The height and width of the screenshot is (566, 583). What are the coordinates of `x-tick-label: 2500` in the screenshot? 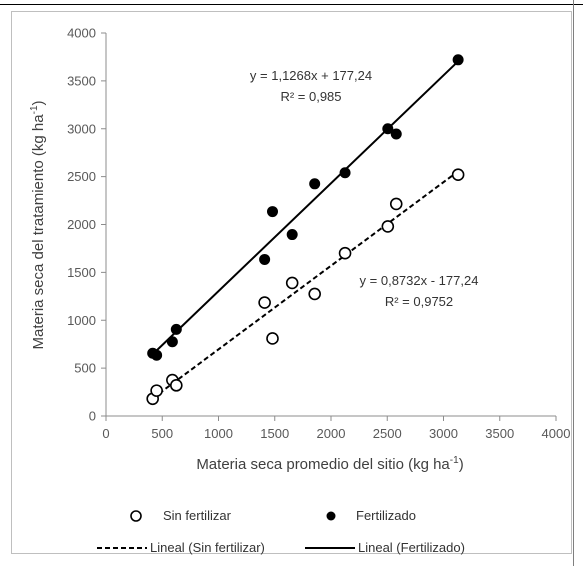 It's located at (387, 433).